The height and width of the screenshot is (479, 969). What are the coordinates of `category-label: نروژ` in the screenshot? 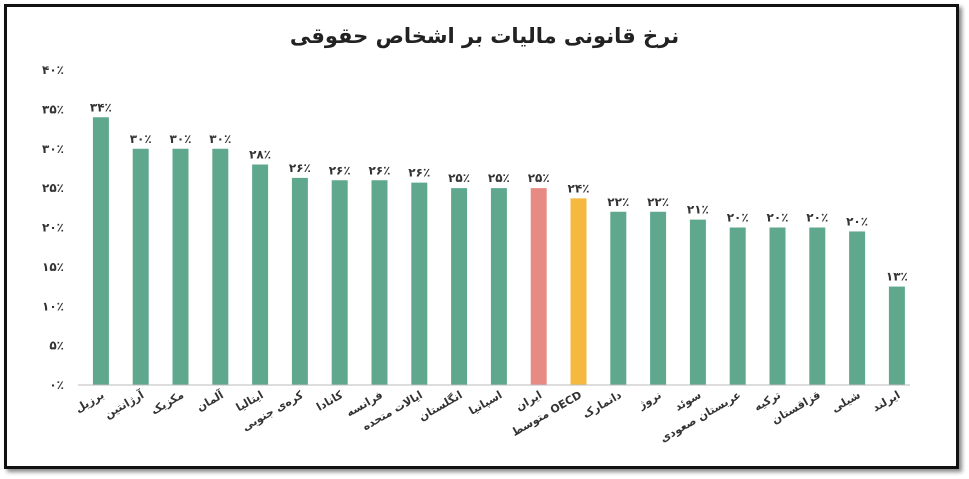 It's located at (649, 400).